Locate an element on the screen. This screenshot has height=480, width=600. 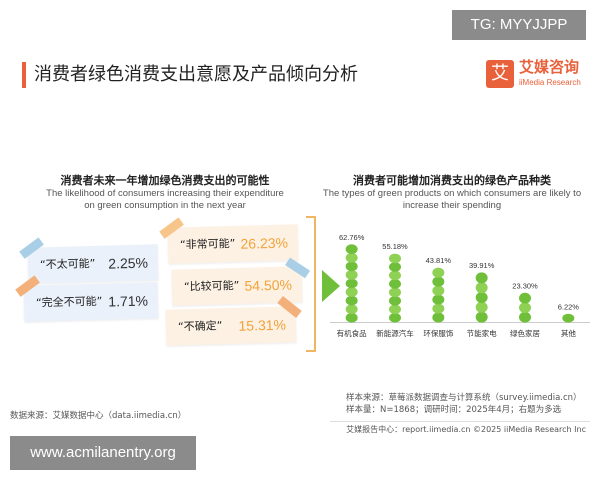
site-watermark: www.acmilanentry.org is located at coordinates (103, 453).